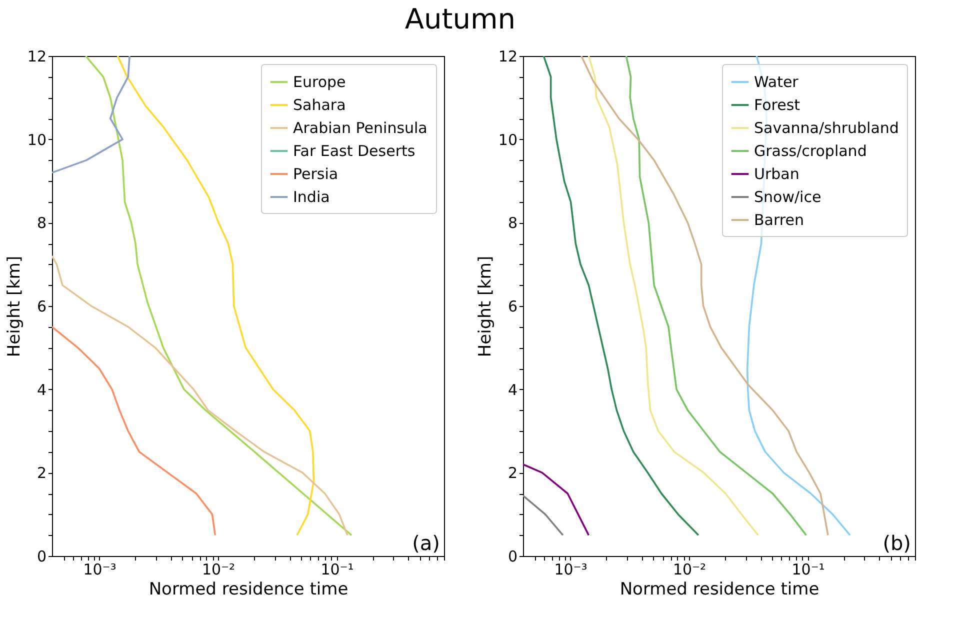 This screenshot has width=961, height=630. I want to click on legend-label: Far East Deserts, so click(354, 151).